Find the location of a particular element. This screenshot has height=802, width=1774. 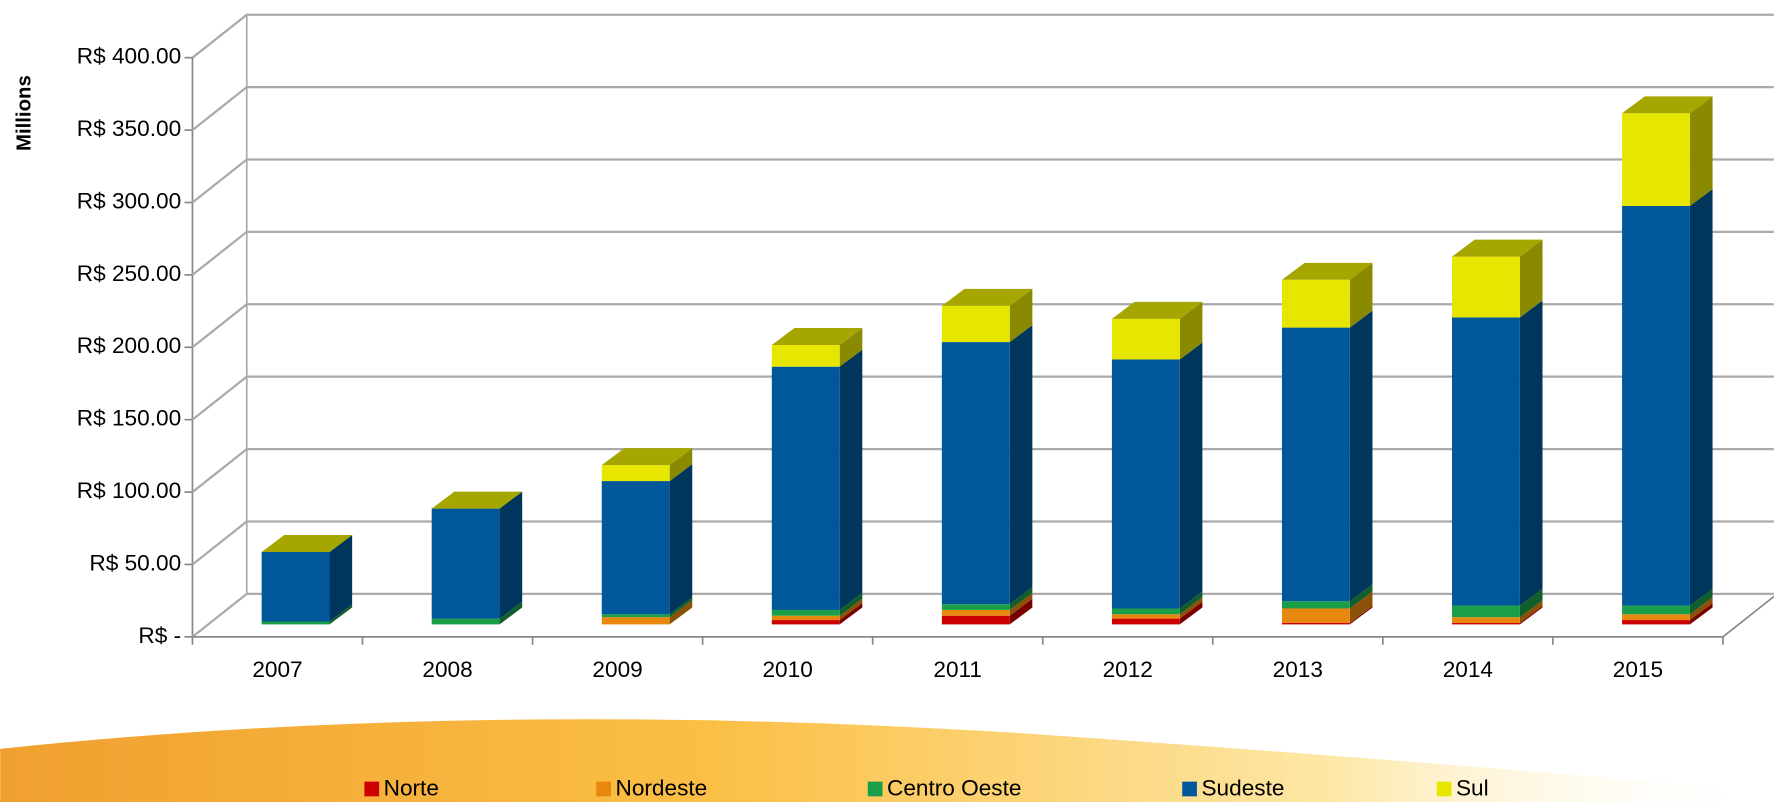

y-tick-label: R$ 350.00 is located at coordinates (129, 128).